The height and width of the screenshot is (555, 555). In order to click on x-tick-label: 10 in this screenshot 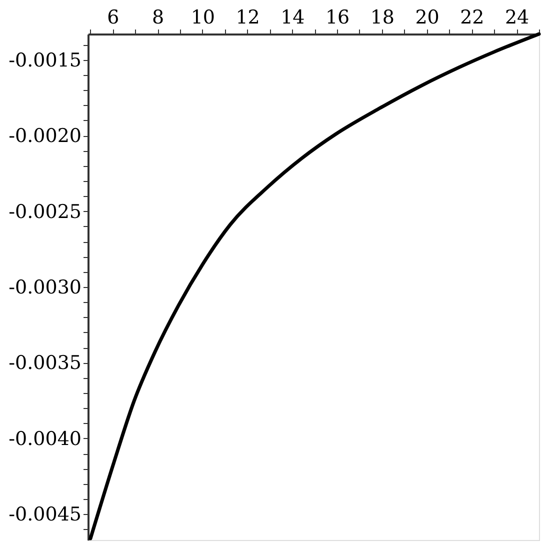, I will do `click(203, 17)`.